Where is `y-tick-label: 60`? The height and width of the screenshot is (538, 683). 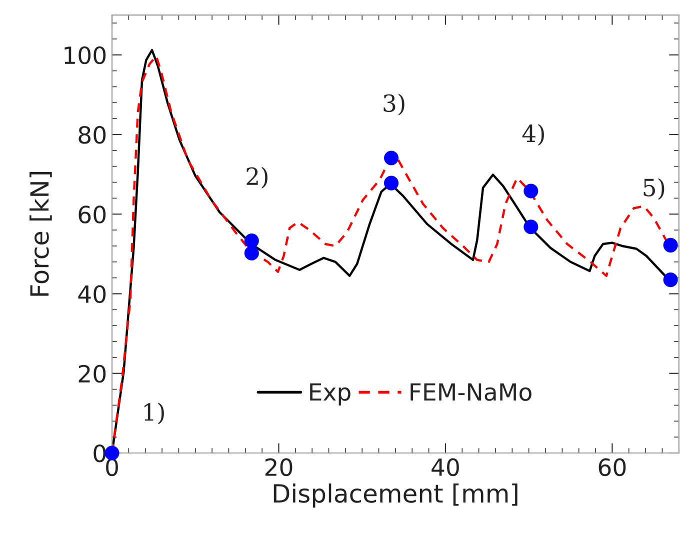 y-tick-label: 60 is located at coordinates (92, 215).